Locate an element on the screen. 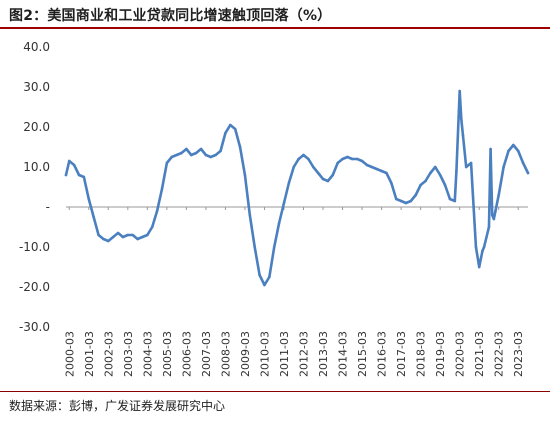  y-tick-label: 10.0 is located at coordinates (36, 167).